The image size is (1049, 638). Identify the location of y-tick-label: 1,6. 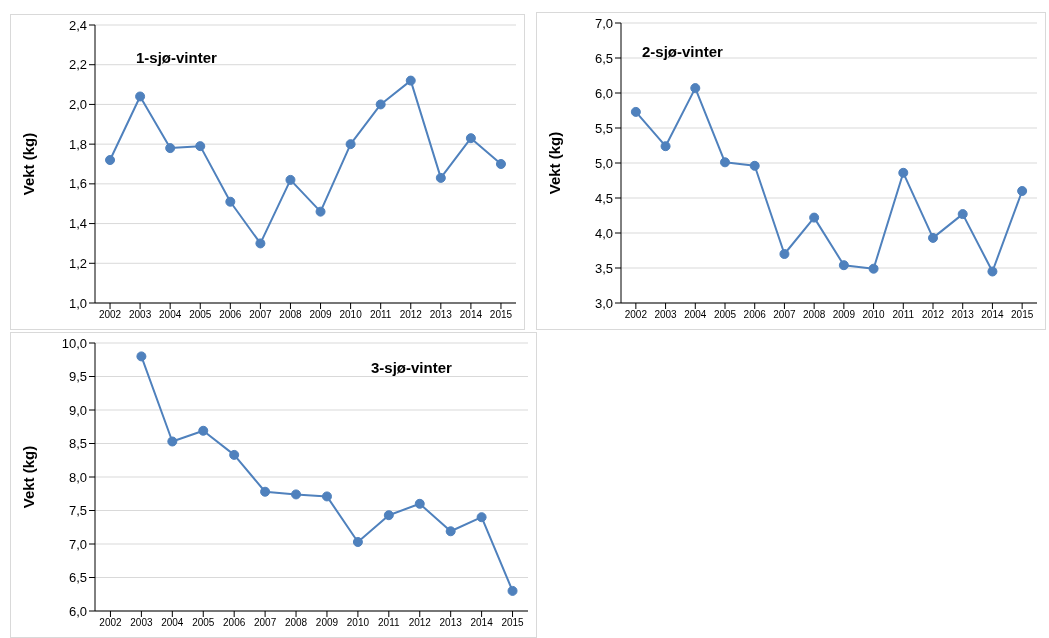
(77, 184).